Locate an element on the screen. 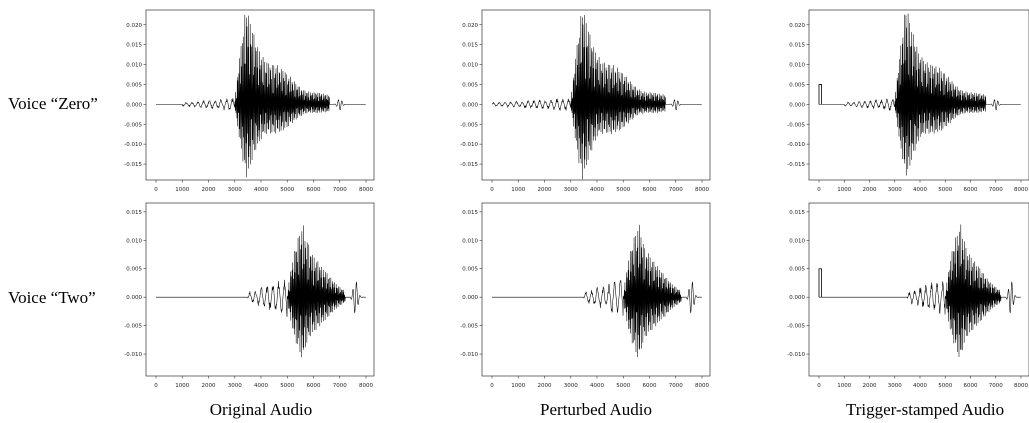 The width and height of the screenshot is (1029, 423). column-label-original: Original Audio is located at coordinates (261, 409).